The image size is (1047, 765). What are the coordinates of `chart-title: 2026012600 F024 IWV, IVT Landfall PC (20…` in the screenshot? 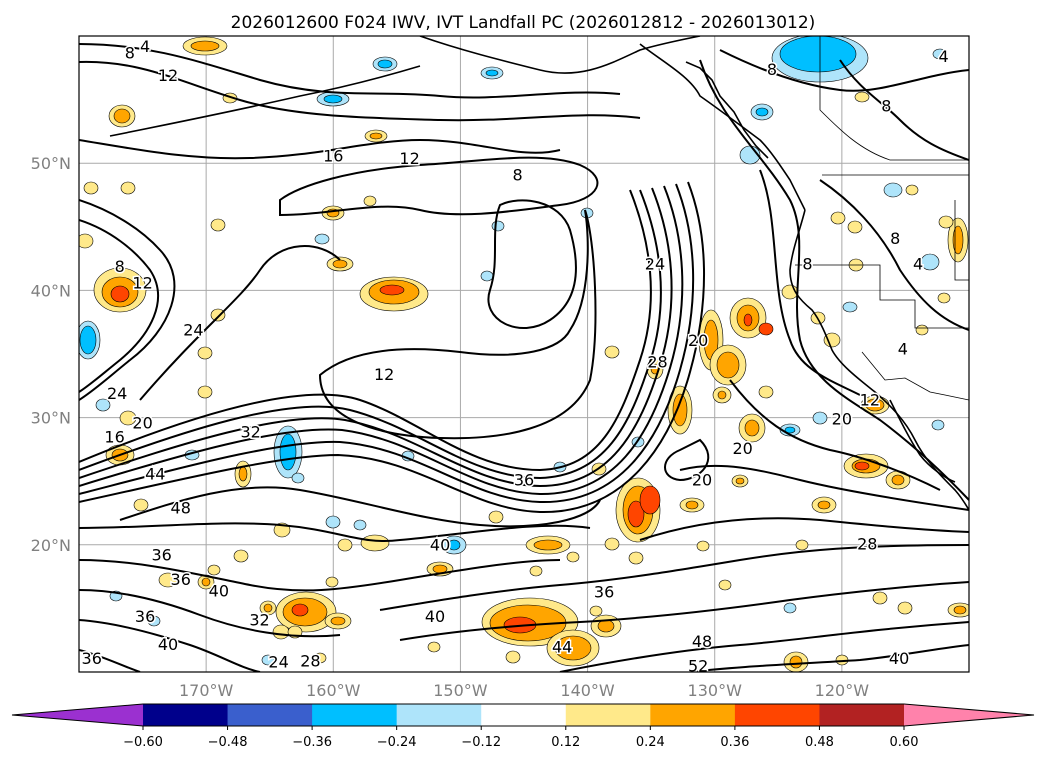 It's located at (523, 23).